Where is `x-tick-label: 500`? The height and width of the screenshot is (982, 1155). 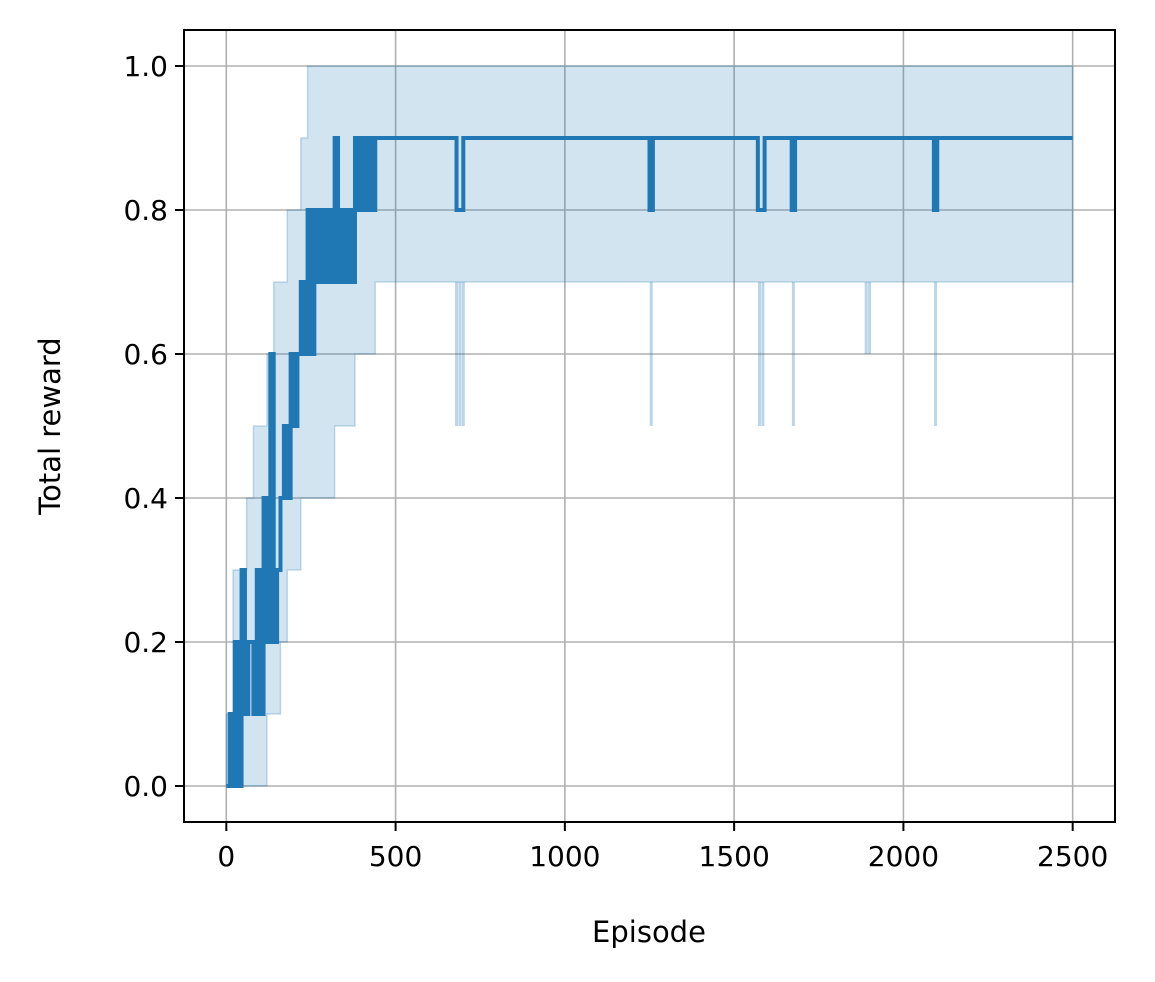 x-tick-label: 500 is located at coordinates (395, 856).